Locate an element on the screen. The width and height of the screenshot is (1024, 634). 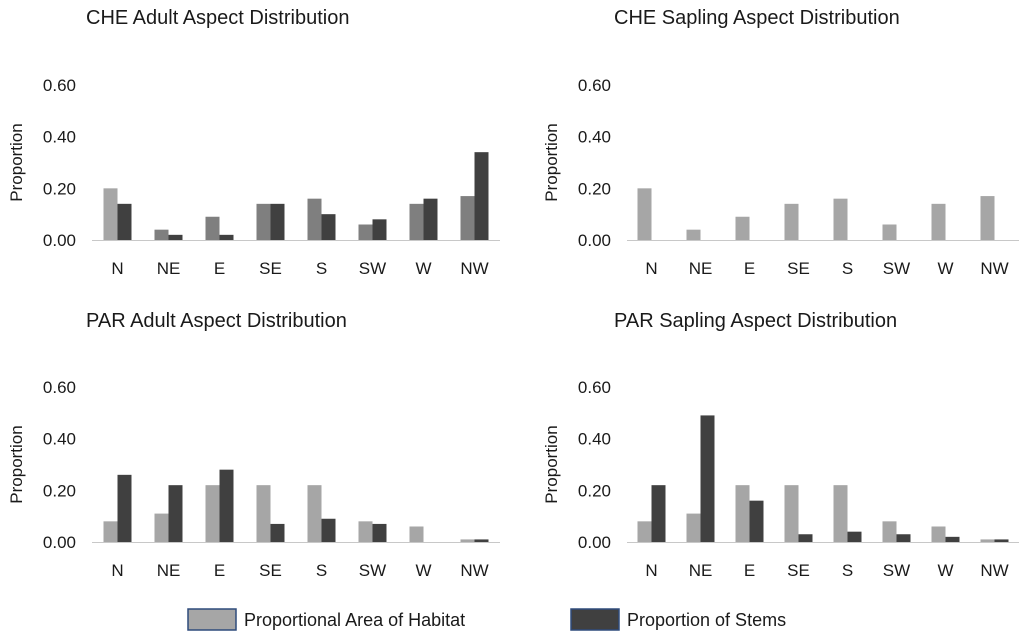
chart-title: CHE Sapling Aspect Distribution is located at coordinates (757, 18).